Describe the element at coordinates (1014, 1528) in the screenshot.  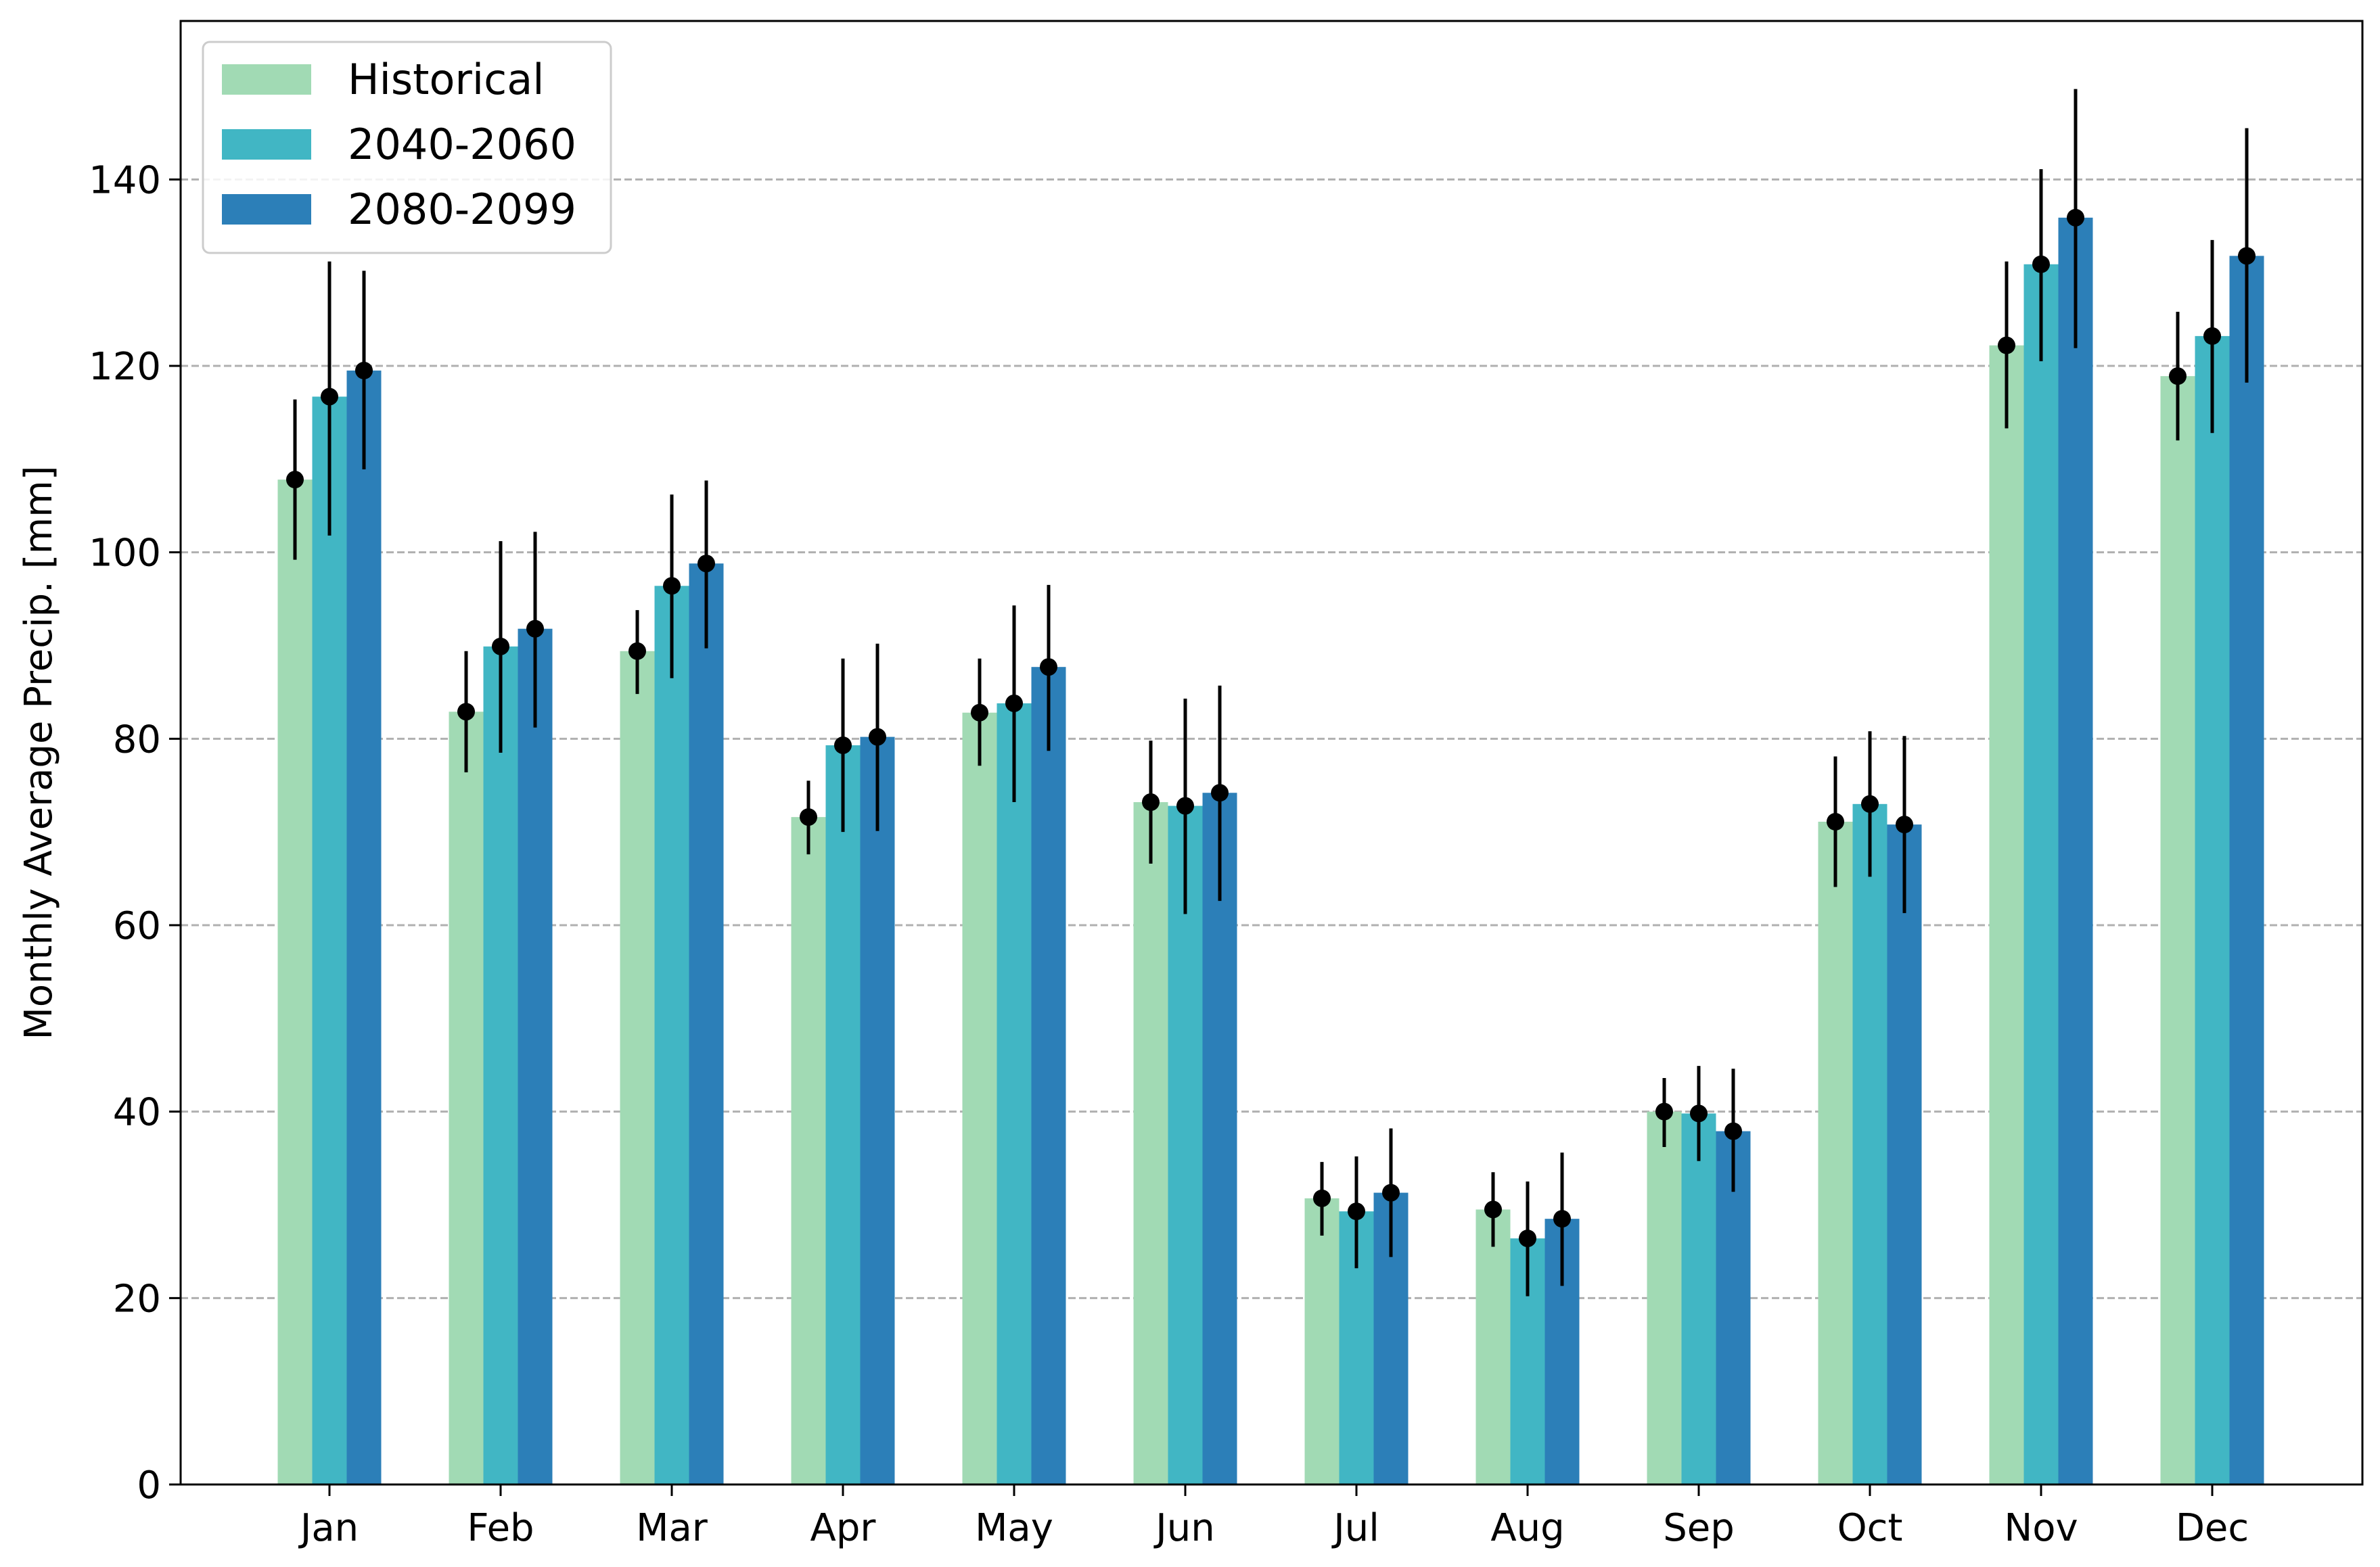
I see `x-tick-label: May` at that location.